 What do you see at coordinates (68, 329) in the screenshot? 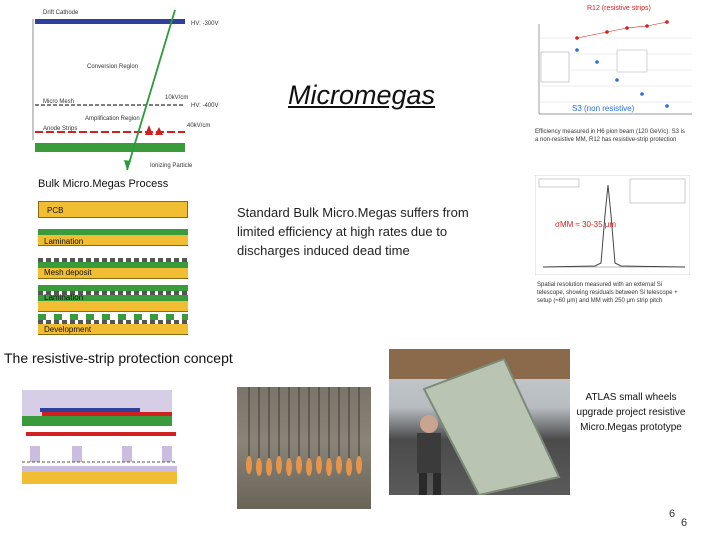
I see `development-step-label: Development` at bounding box center [68, 329].